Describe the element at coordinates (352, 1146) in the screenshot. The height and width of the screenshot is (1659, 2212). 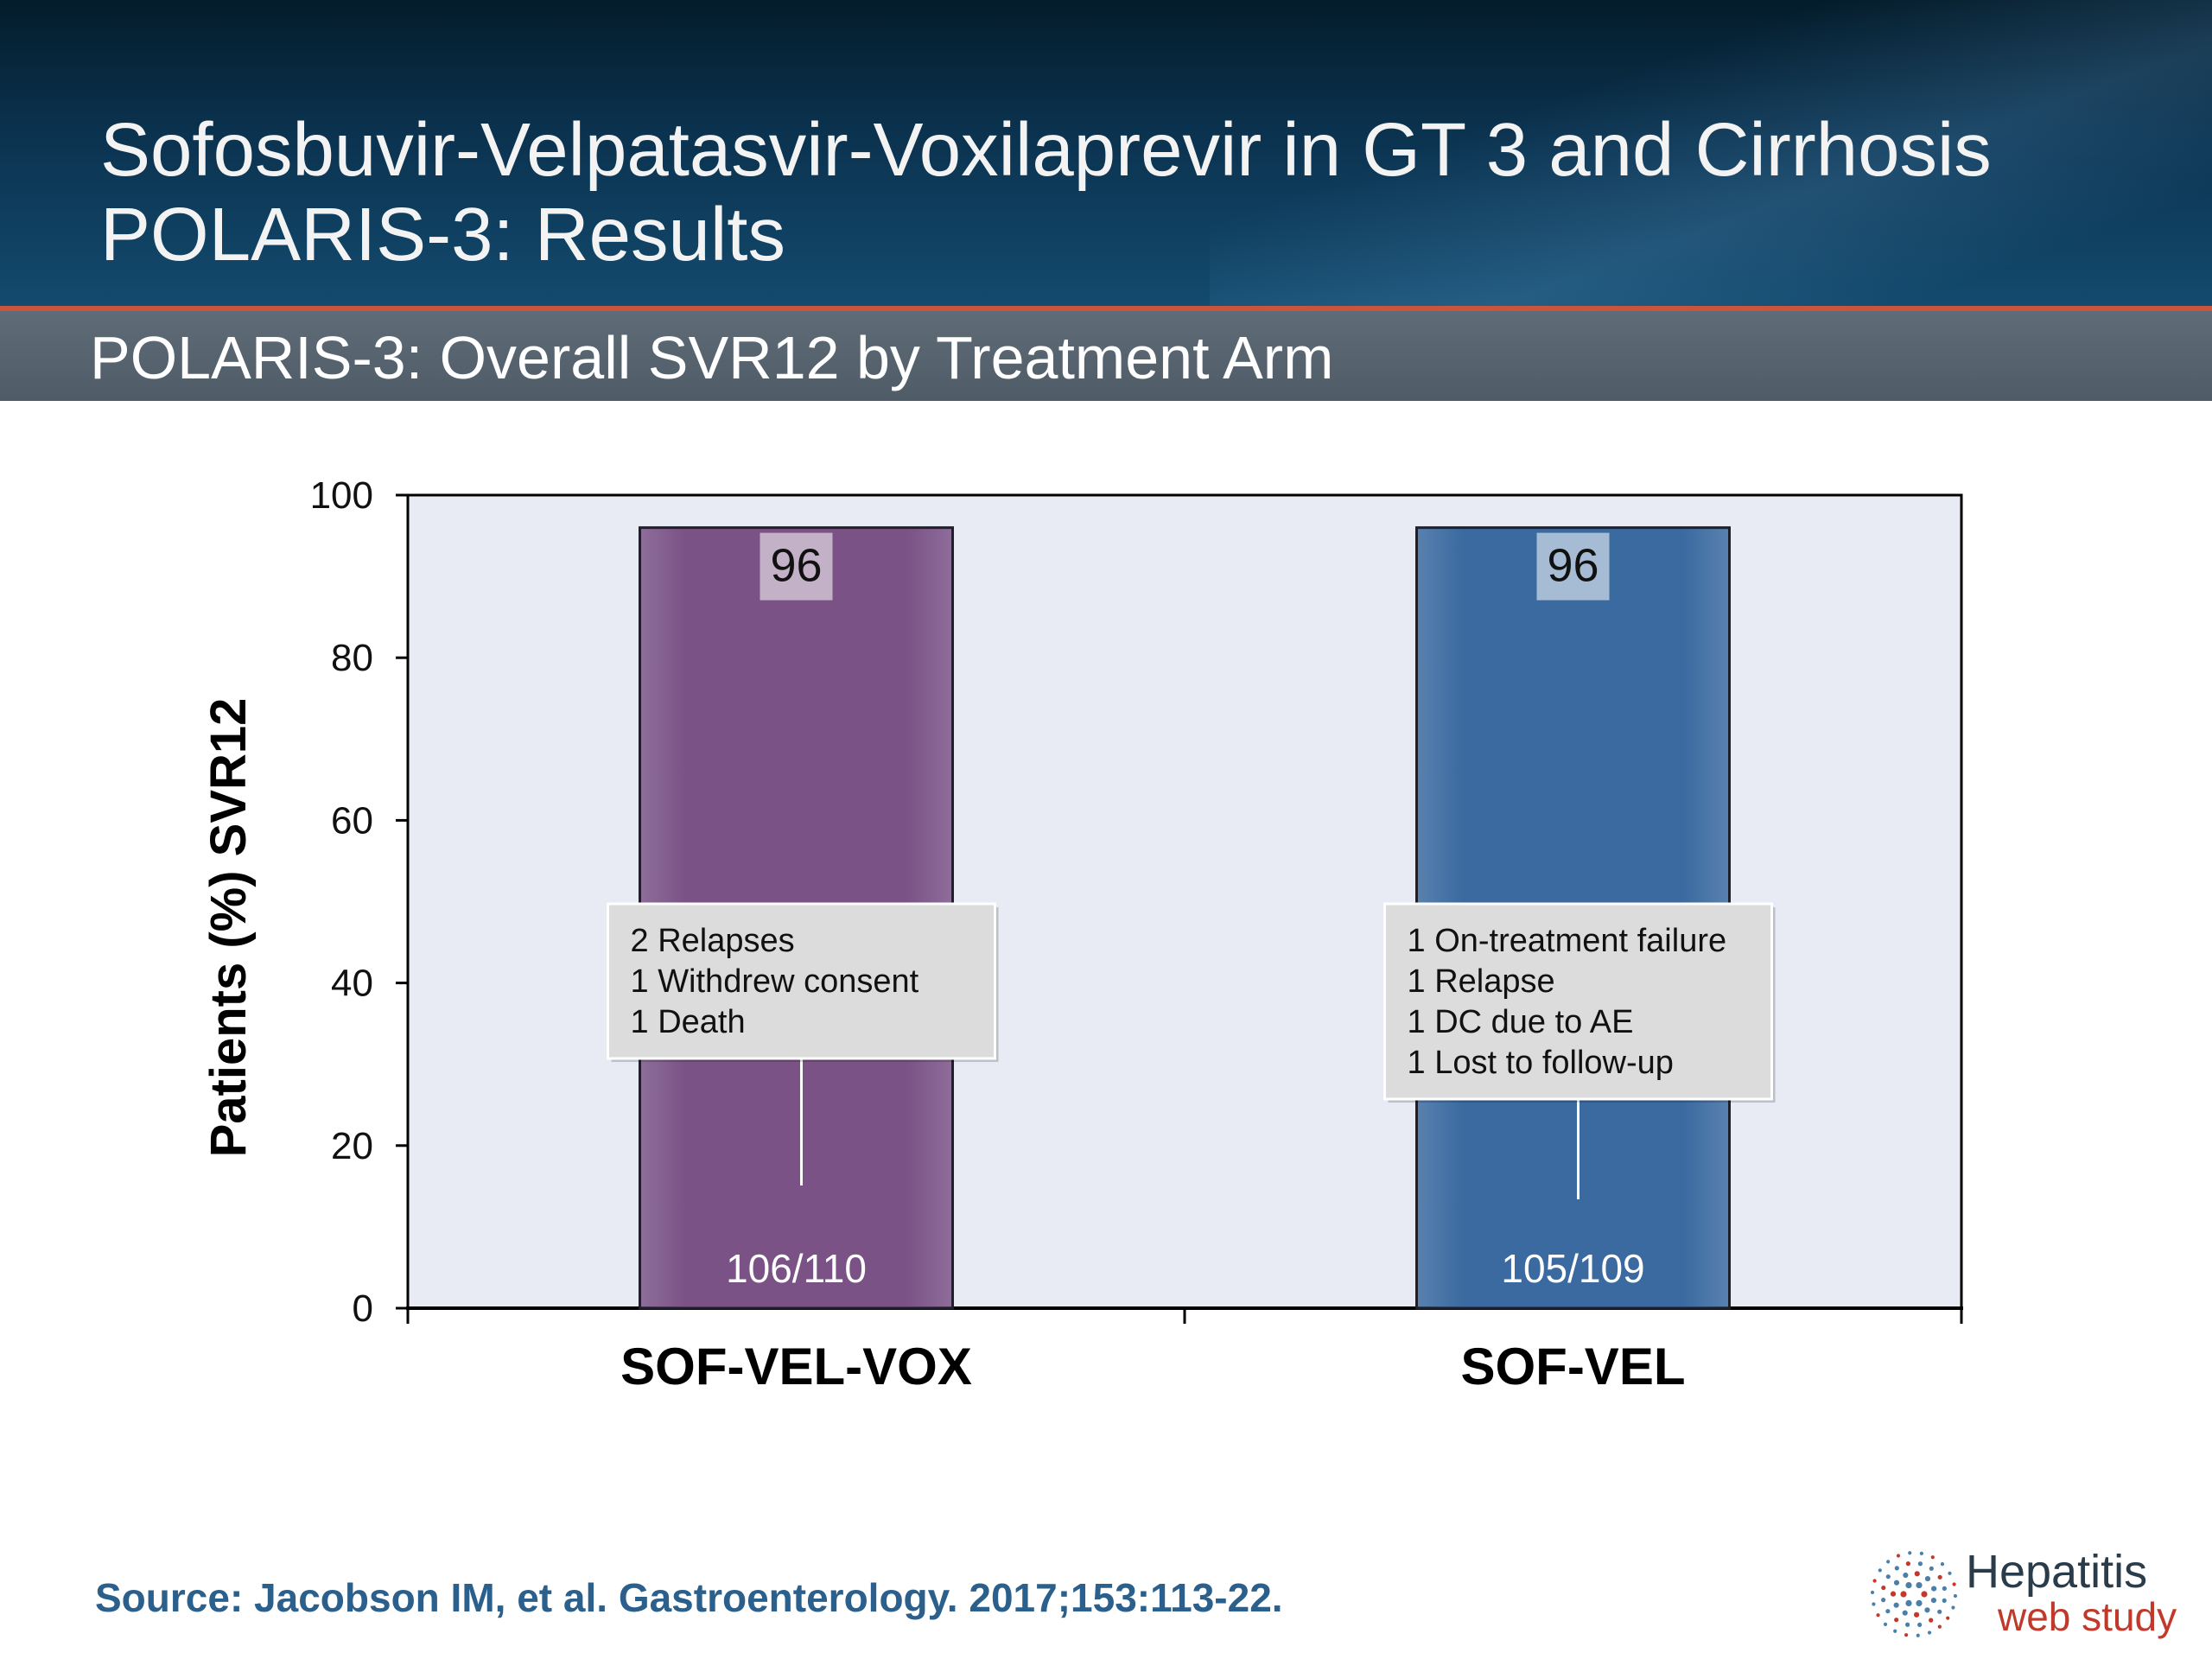
I see `y-tick-label: 20` at that location.